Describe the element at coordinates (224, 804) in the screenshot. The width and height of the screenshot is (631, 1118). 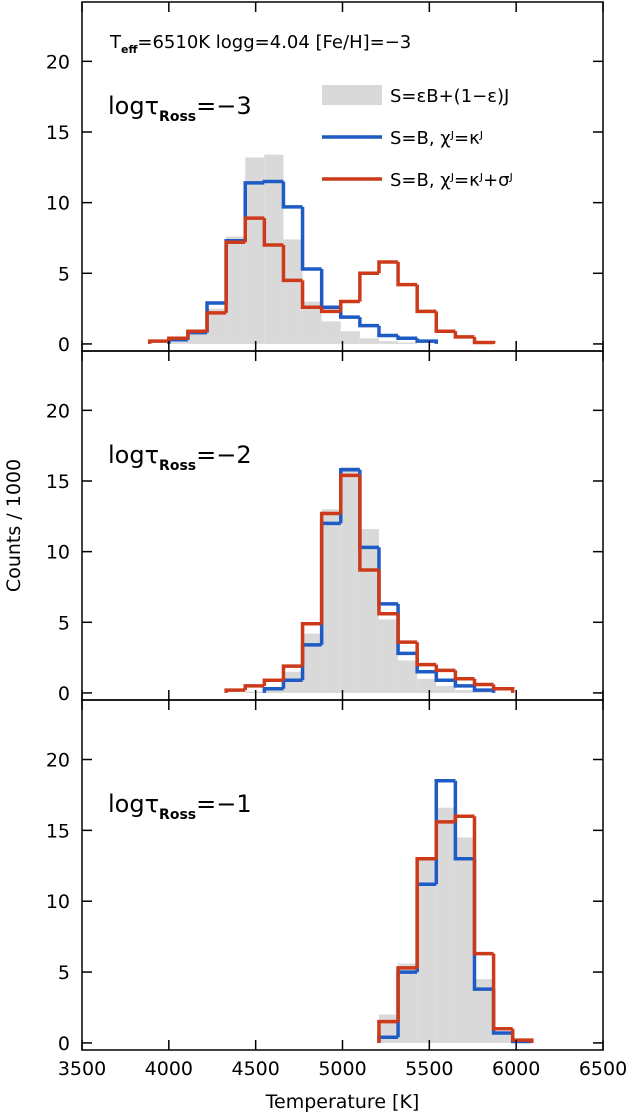
I see `annotation-text: =−1` at that location.